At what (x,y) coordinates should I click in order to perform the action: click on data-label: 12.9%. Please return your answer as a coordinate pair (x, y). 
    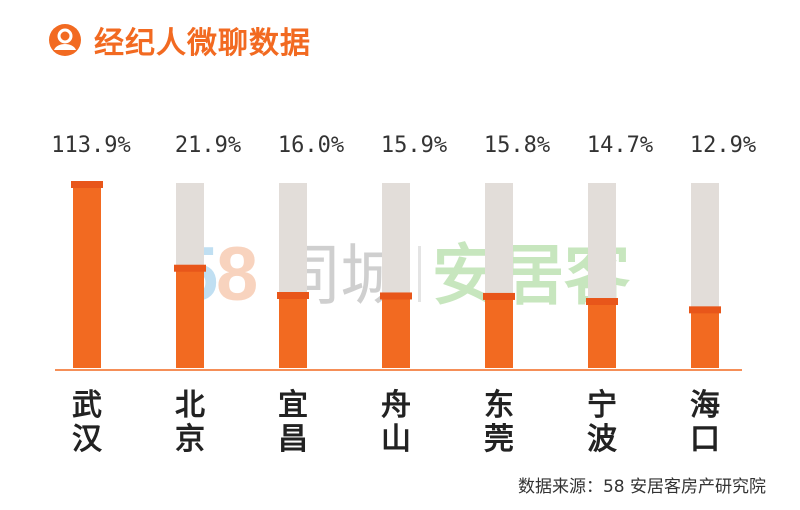
    Looking at the image, I should click on (723, 145).